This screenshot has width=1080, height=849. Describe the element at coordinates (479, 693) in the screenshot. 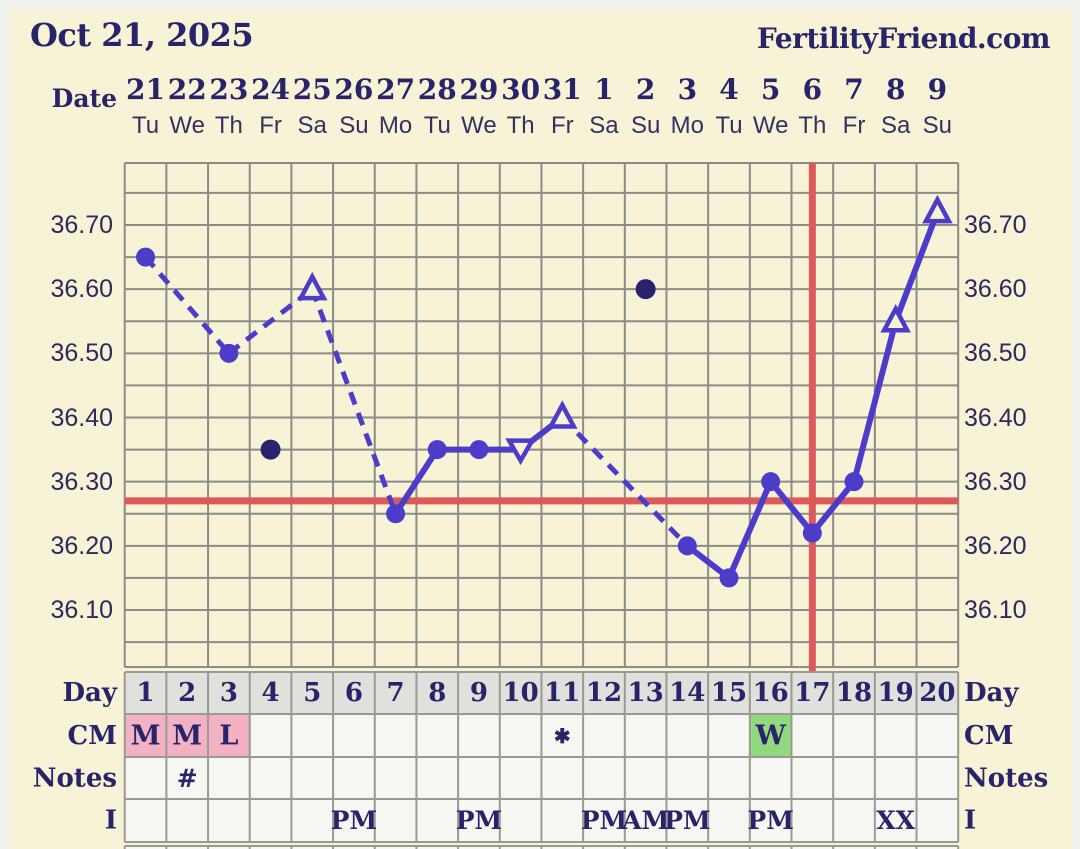

I see `day-header-cell-9: 9` at that location.